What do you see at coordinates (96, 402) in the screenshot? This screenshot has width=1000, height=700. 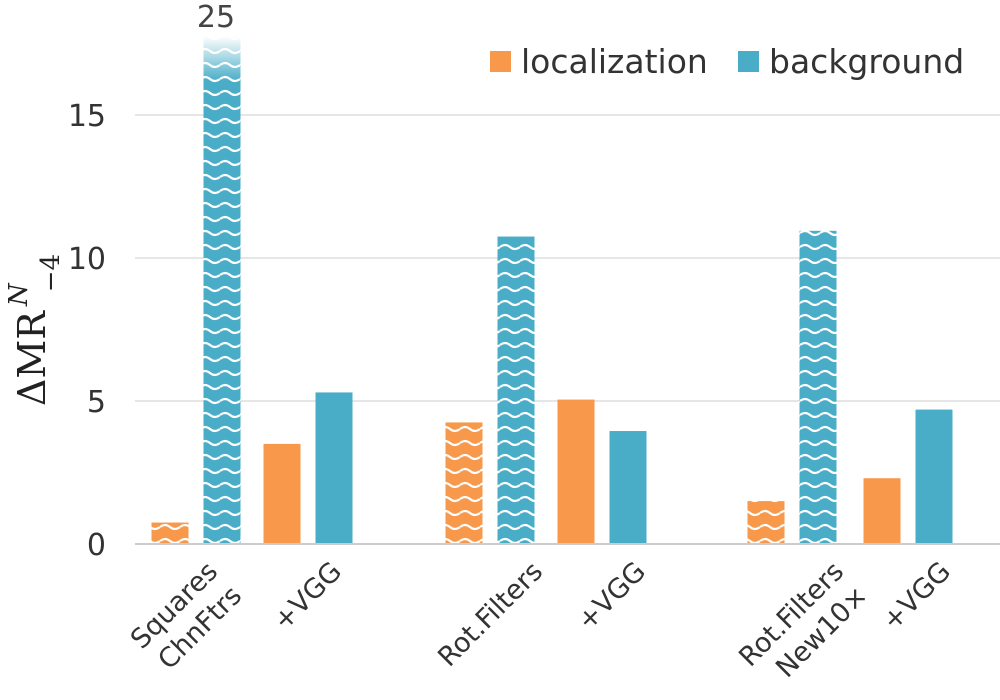 I see `y-tick-label: 5` at bounding box center [96, 402].